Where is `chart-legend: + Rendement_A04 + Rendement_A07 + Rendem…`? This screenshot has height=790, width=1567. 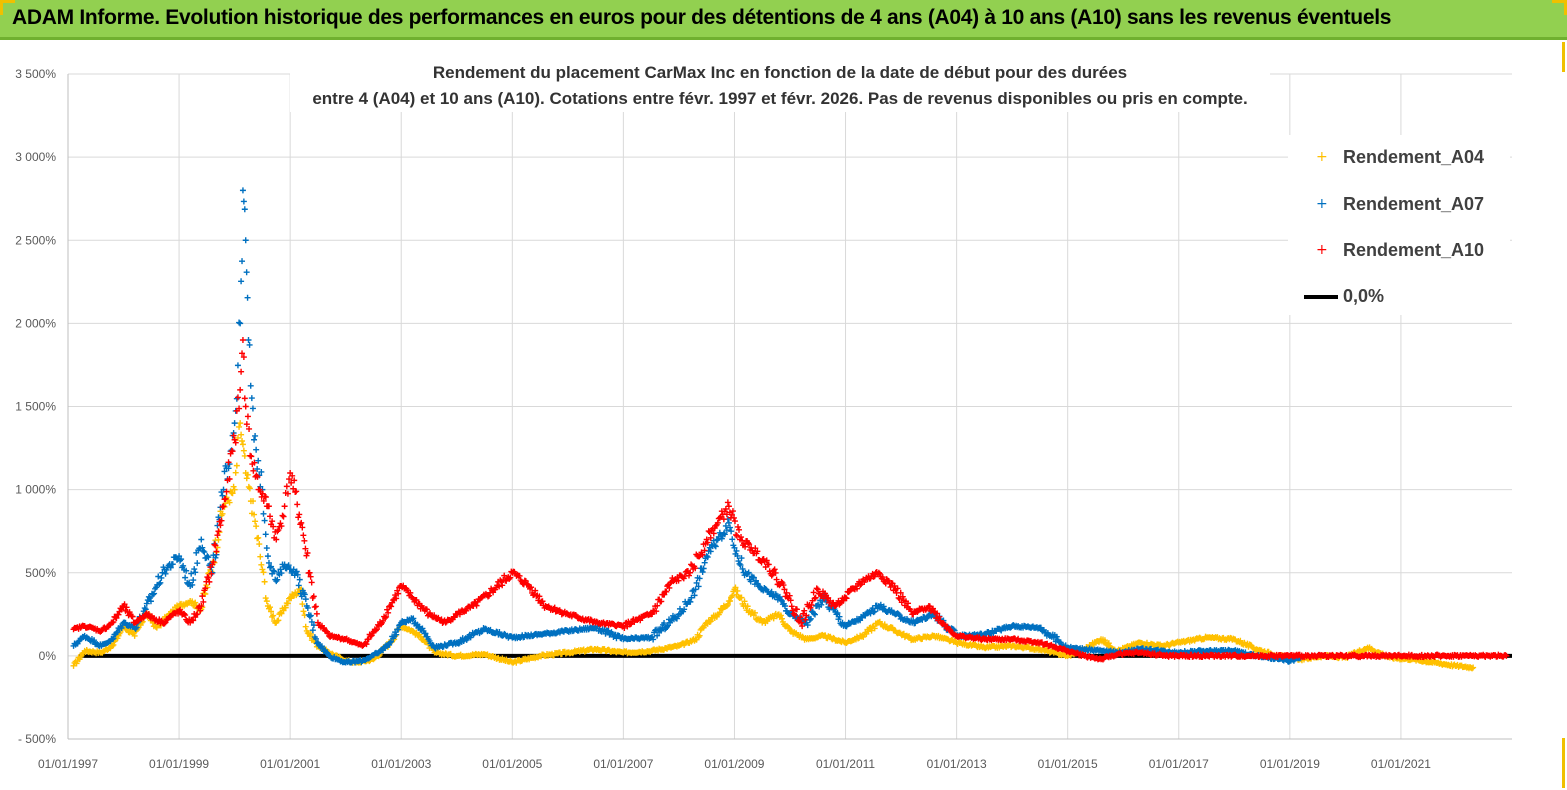
chart-legend: + Rendement_A04 + Rendement_A07 + Rendem… is located at coordinates (1399, 225).